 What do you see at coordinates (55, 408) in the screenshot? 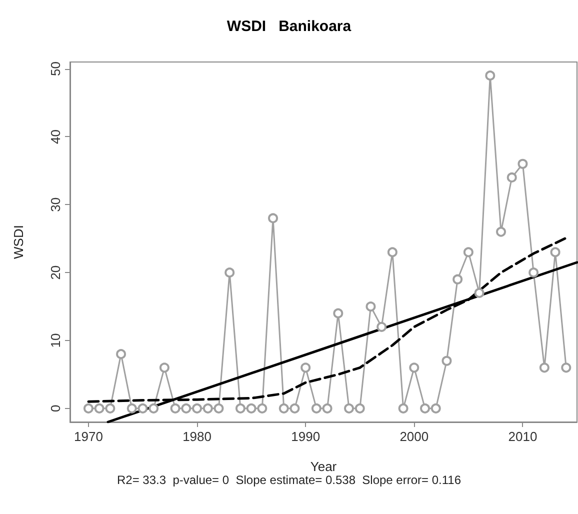
I see `y-tick-label: 0` at bounding box center [55, 408].